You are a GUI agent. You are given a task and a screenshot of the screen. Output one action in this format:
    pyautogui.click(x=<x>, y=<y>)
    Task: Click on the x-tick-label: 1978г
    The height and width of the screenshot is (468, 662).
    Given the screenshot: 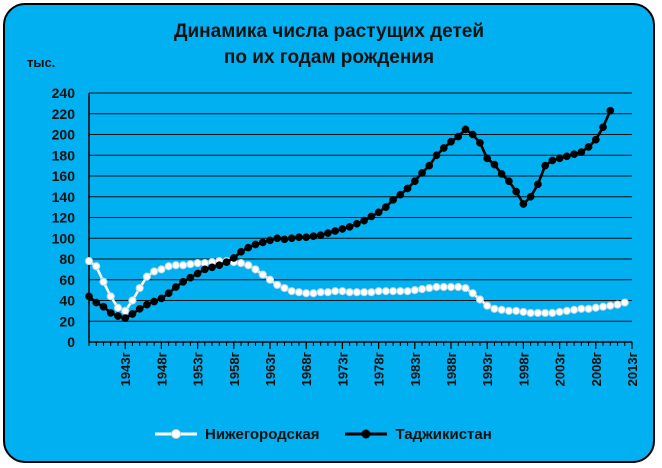 What is the action you would take?
    pyautogui.click(x=379, y=368)
    